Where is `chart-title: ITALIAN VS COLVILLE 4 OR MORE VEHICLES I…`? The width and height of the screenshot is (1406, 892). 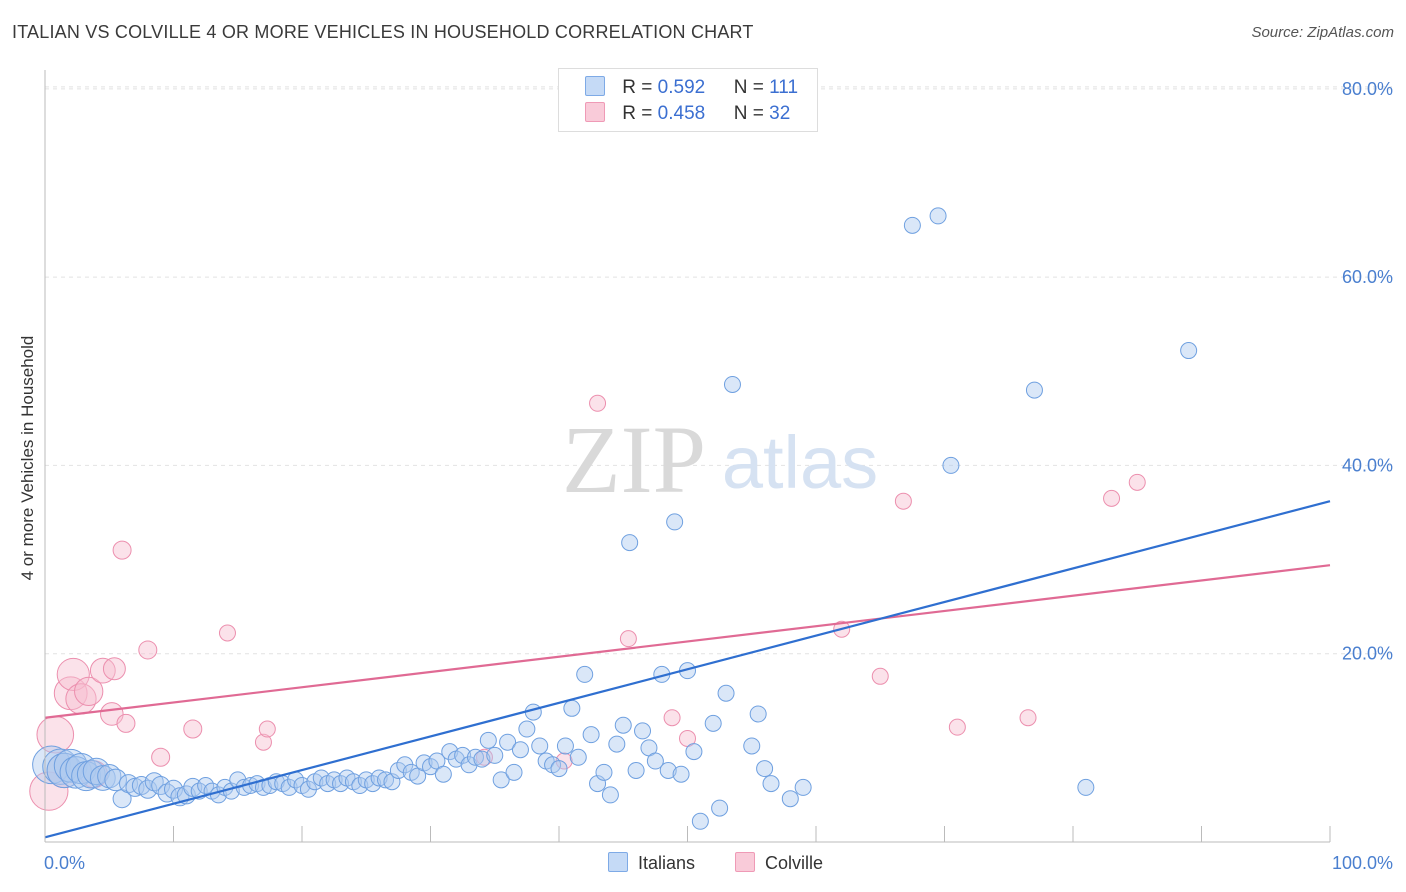
chart-title: ITALIAN VS COLVILLE 4 OR MORE VEHICLES I… is located at coordinates (383, 32).